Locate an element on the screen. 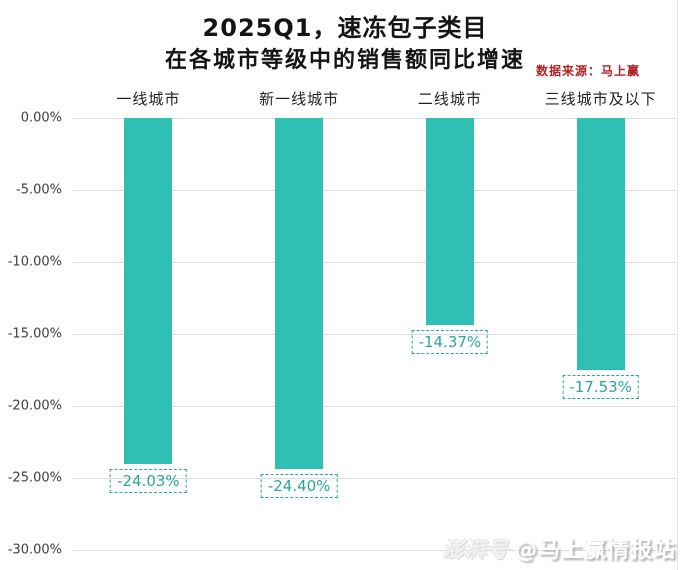  category-label: 三线城市及以下 is located at coordinates (600, 99).